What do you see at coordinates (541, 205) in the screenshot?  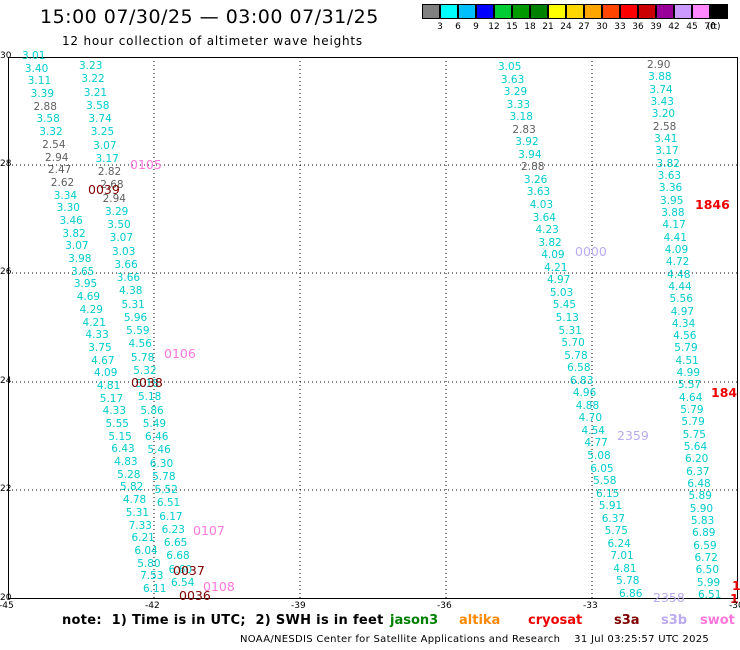 I see `wave-height-value: 4.03` at bounding box center [541, 205].